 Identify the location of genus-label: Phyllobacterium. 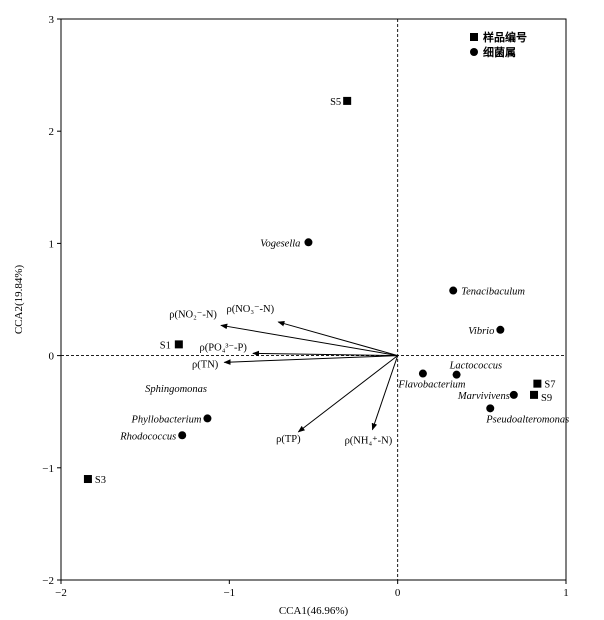
(165, 419).